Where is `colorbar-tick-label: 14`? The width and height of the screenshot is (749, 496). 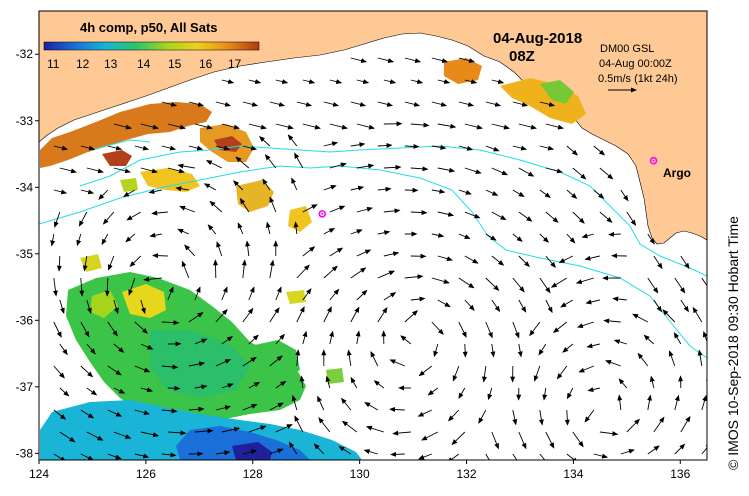 colorbar-tick-label: 14 is located at coordinates (144, 64).